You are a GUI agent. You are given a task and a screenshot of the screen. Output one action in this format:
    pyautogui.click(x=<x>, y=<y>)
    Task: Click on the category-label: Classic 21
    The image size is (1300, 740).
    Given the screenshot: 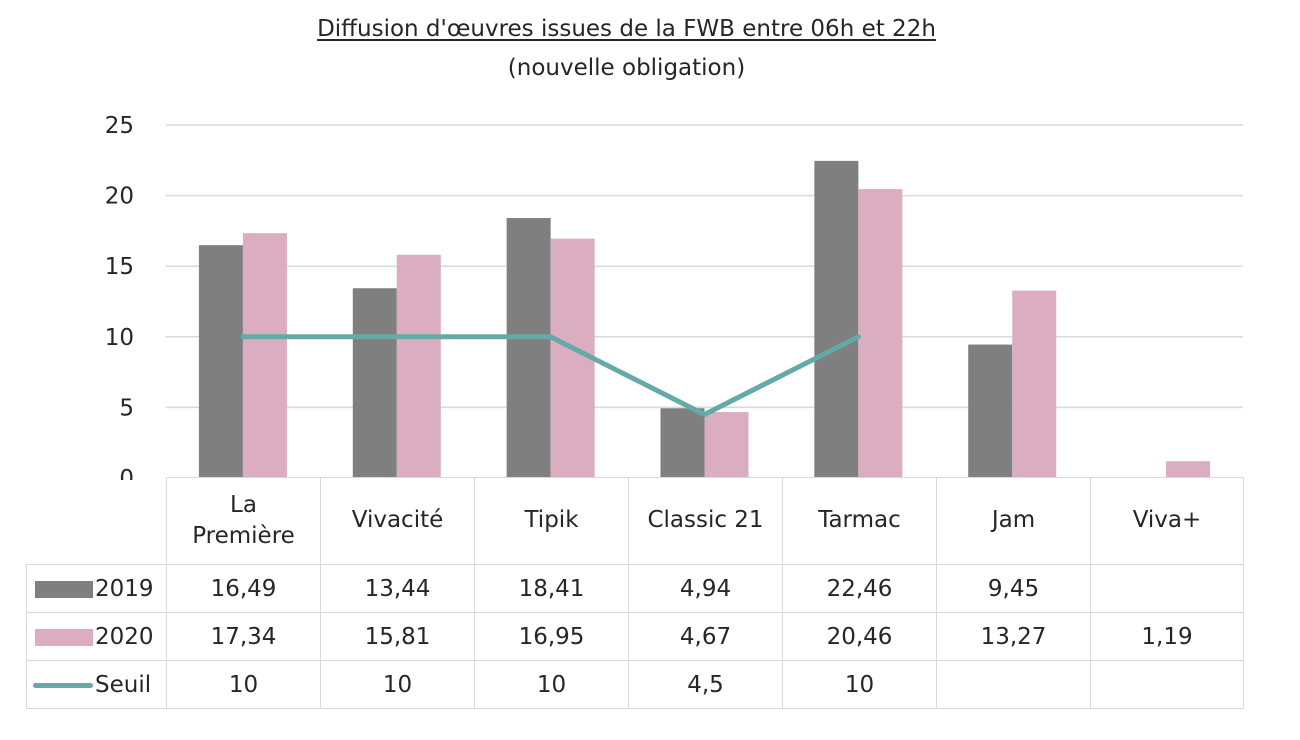 What is the action you would take?
    pyautogui.click(x=705, y=521)
    